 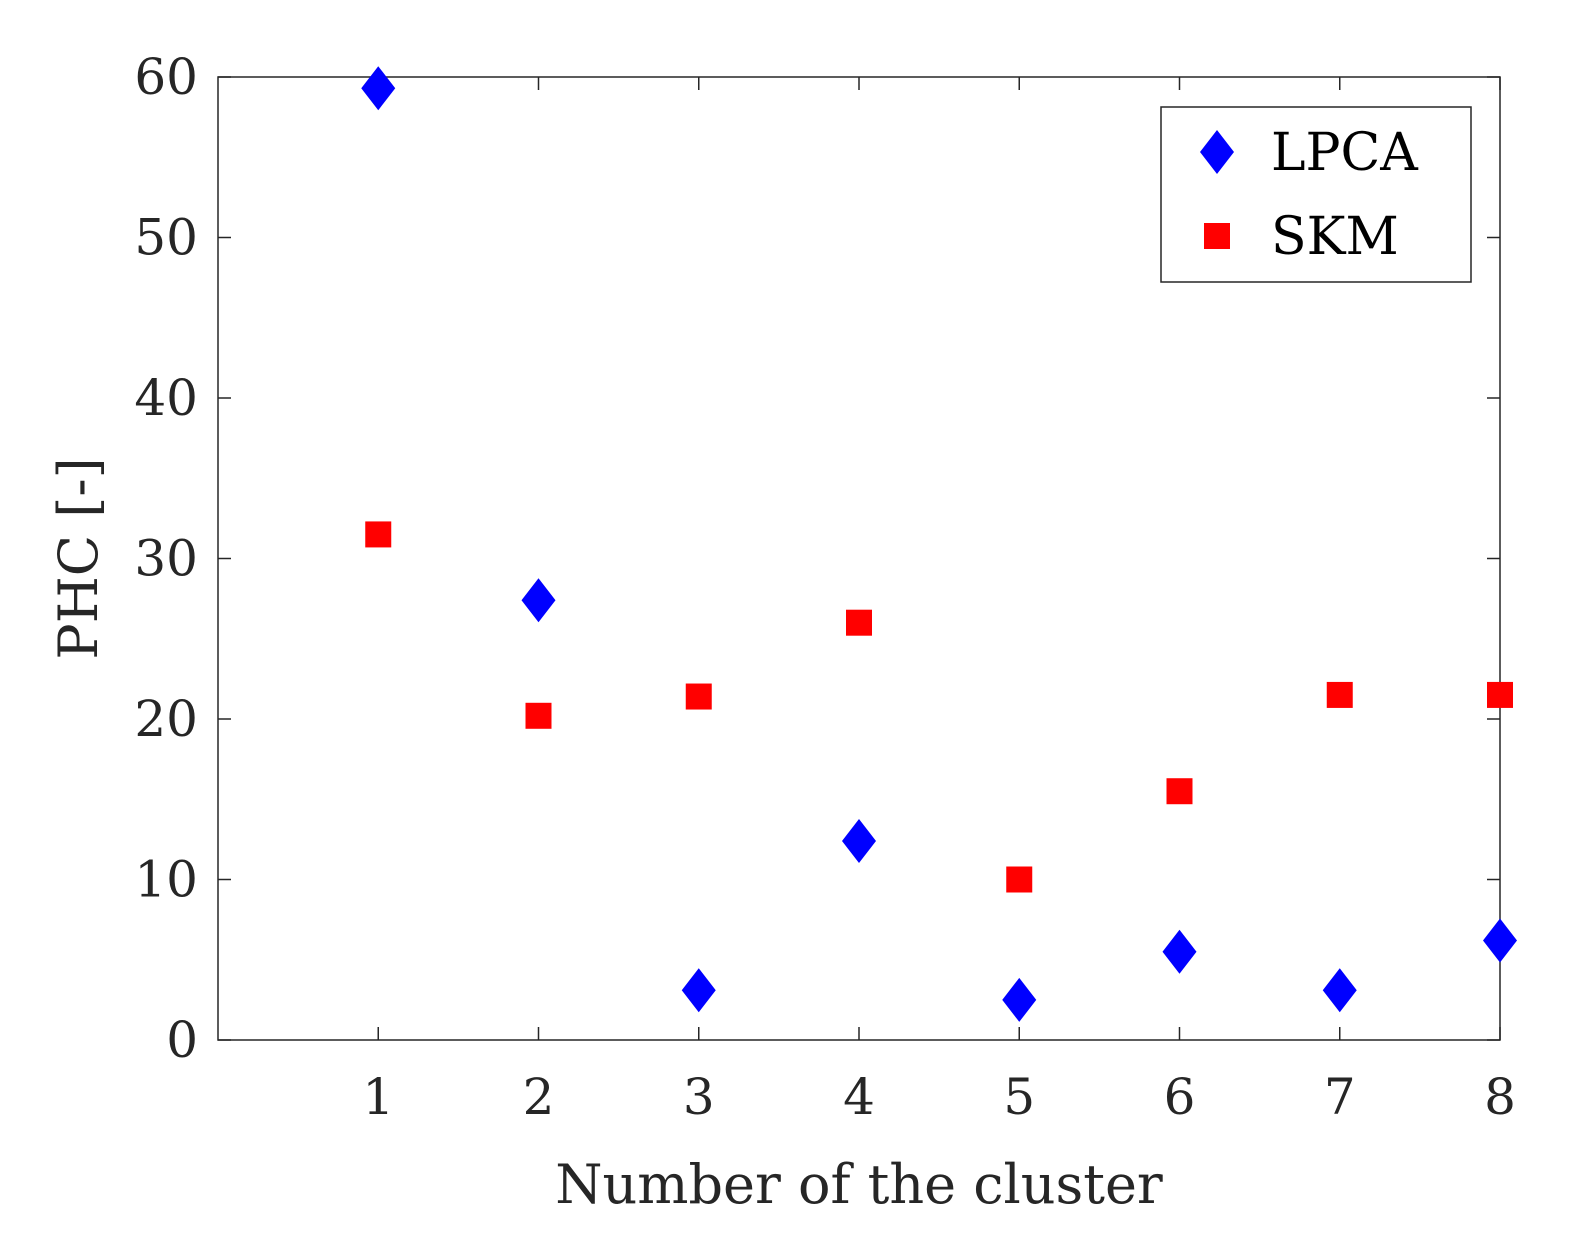 I want to click on legend-label-skm: SKM, so click(x=1335, y=237).